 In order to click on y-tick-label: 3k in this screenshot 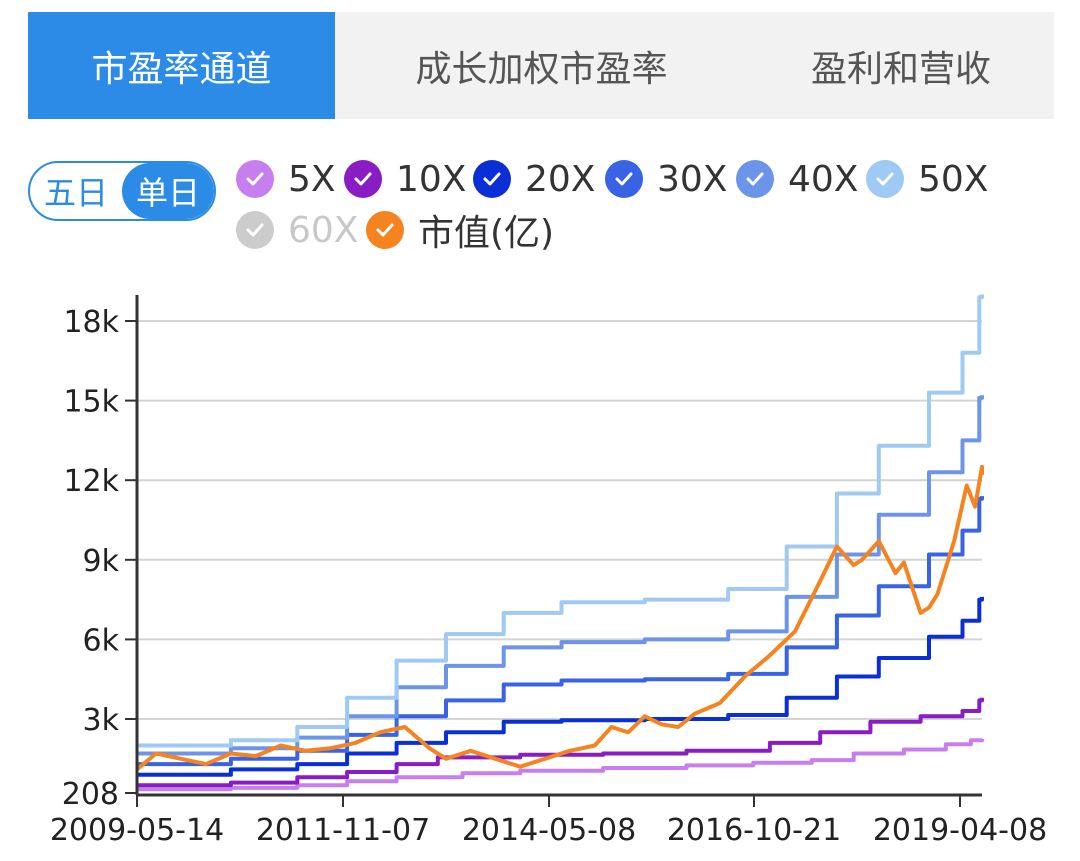, I will do `click(101, 720)`.